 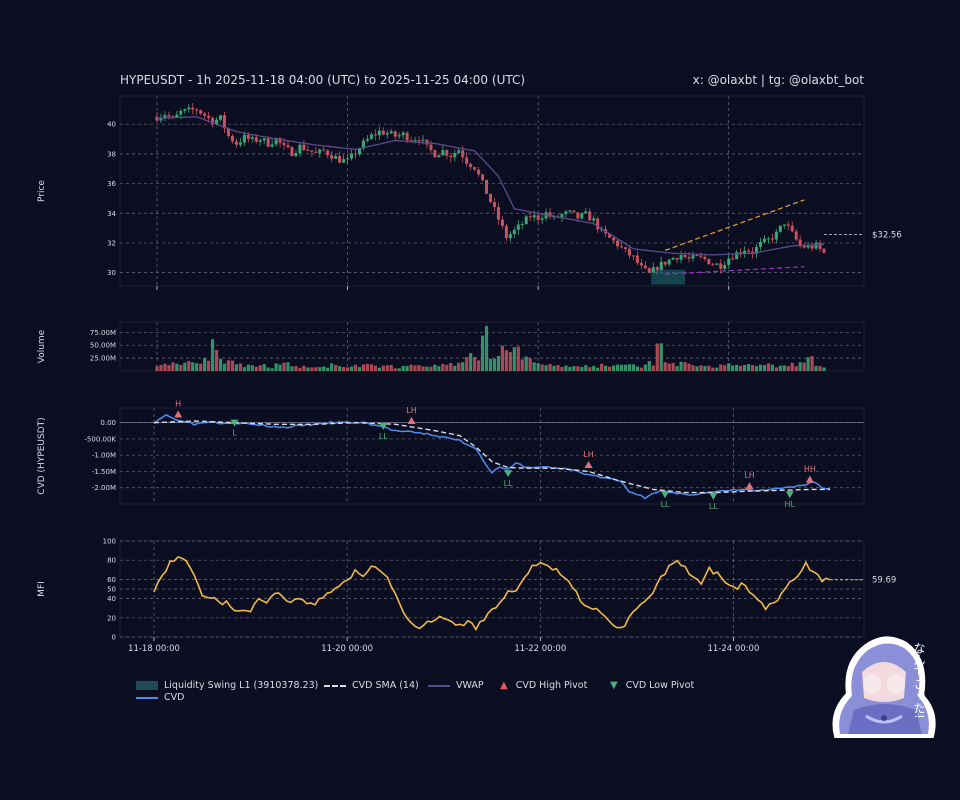 What do you see at coordinates (174, 697) in the screenshot?
I see `legend-label-cvd: CVD` at bounding box center [174, 697].